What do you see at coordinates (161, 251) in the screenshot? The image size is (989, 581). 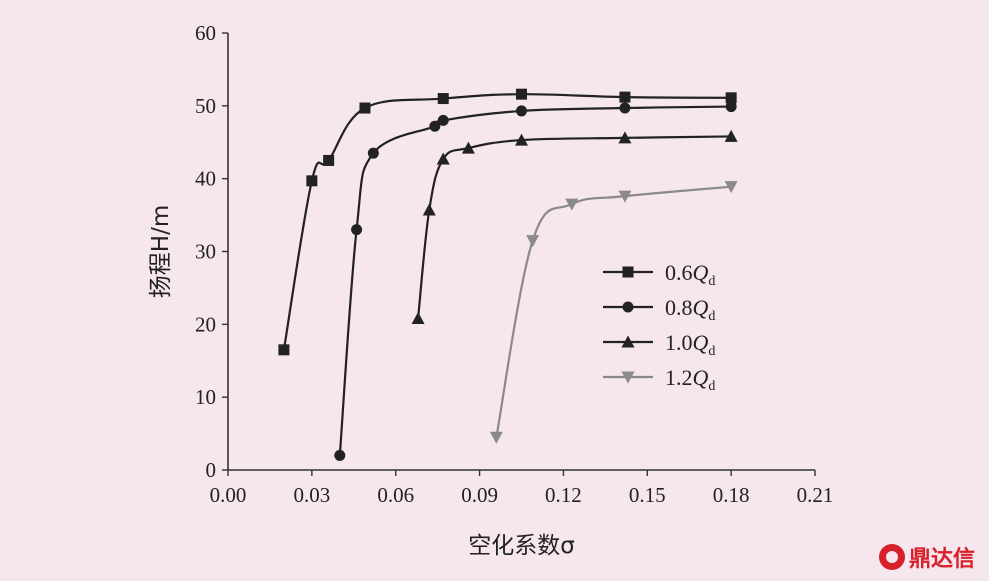 I see `y-axis-title: 扬程H/m` at bounding box center [161, 251].